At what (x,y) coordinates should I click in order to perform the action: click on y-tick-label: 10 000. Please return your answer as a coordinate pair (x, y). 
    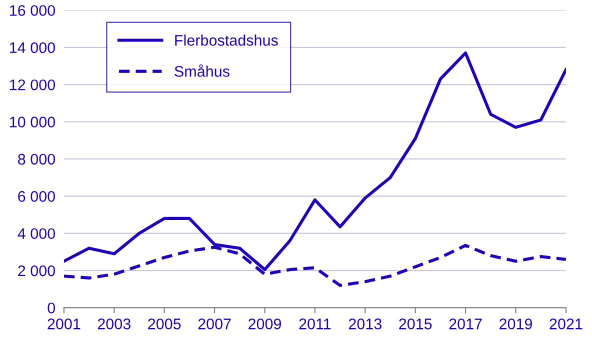
    Looking at the image, I should click on (33, 122).